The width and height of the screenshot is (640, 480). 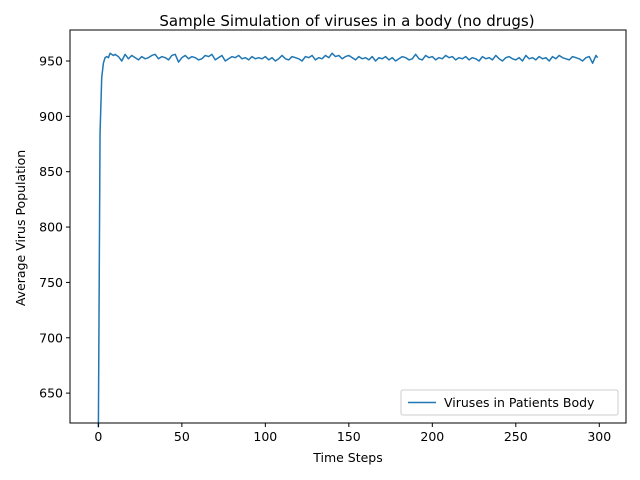 What do you see at coordinates (519, 402) in the screenshot?
I see `legend-entry-label: Viruses in Patients Body` at bounding box center [519, 402].